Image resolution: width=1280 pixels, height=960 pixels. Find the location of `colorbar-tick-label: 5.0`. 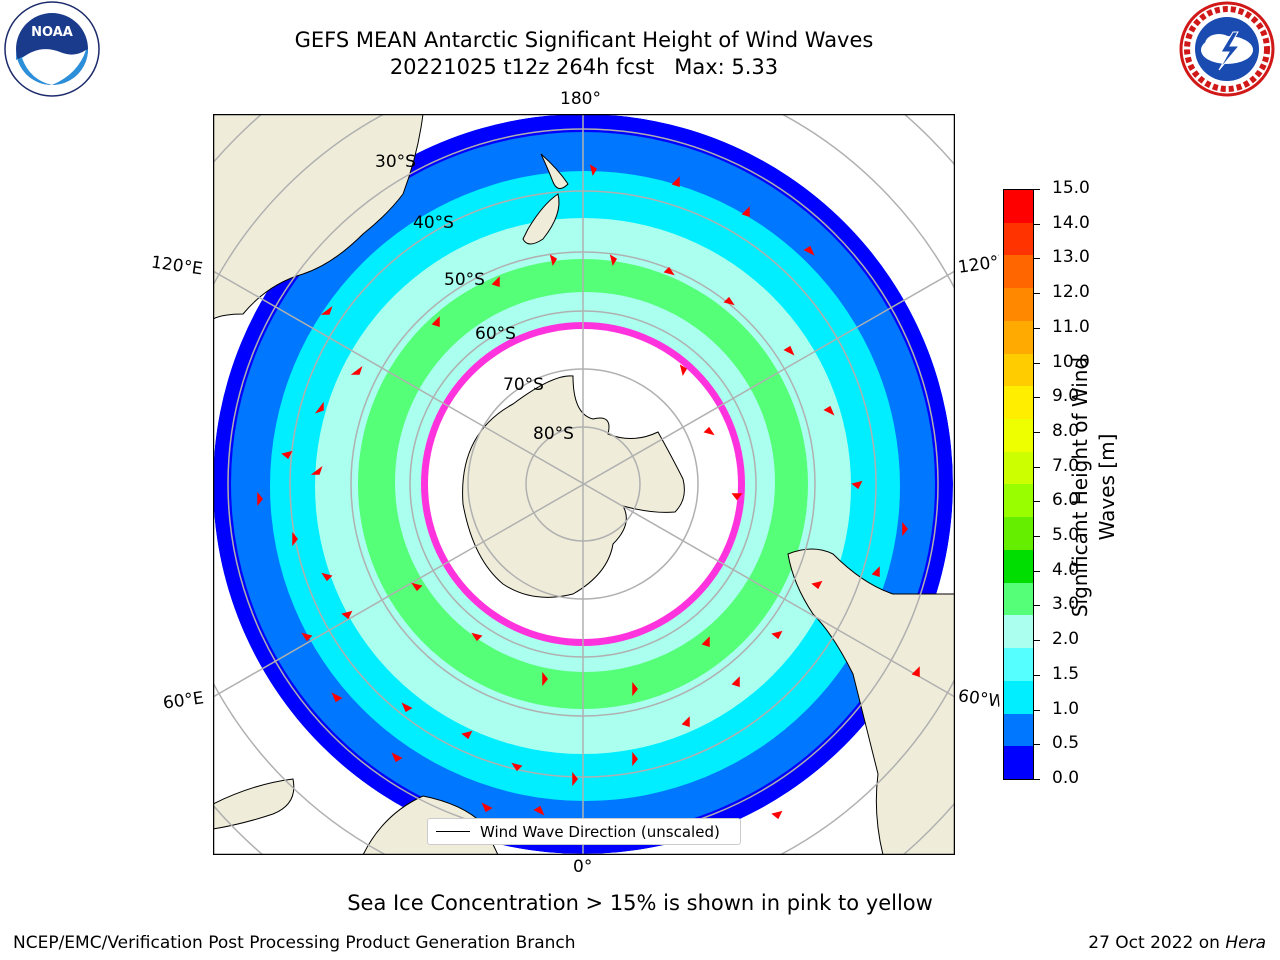

colorbar-tick-label: 5.0 is located at coordinates (1066, 535).